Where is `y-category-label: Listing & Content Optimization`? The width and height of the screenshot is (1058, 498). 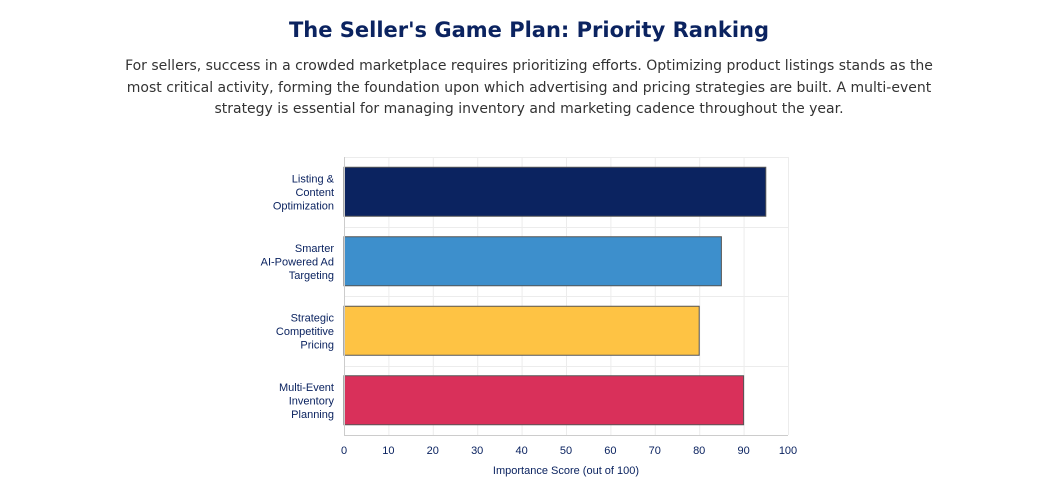 y-category-label: Listing & Content Optimization is located at coordinates (304, 192).